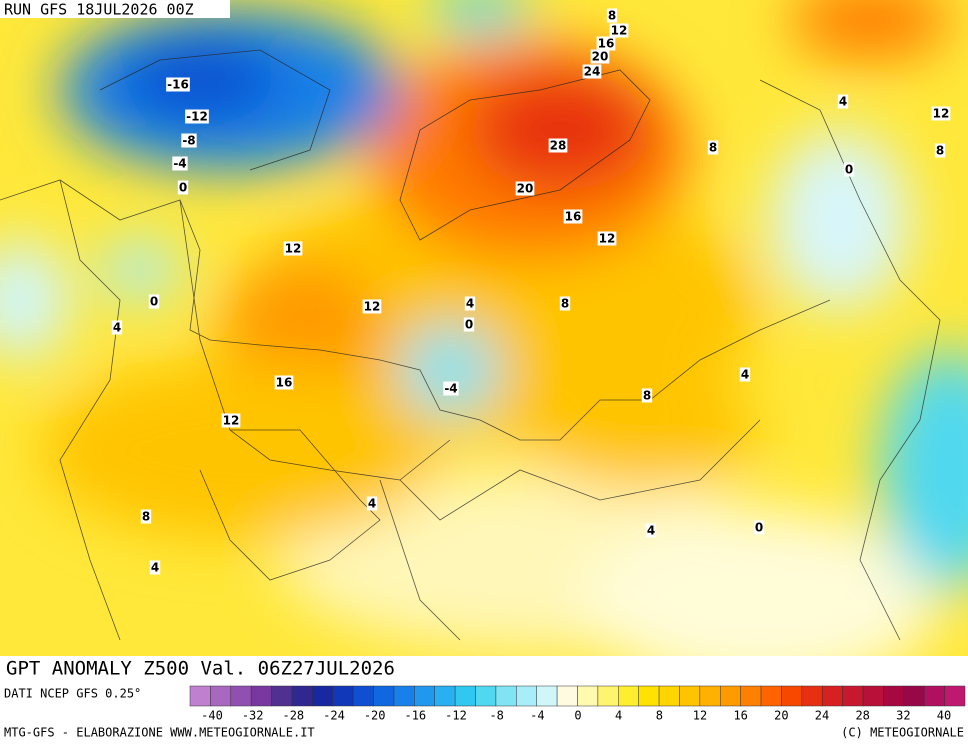 Image resolution: width=968 pixels, height=745 pixels. What do you see at coordinates (822, 716) in the screenshot?
I see `colorbar-tick-label: 24` at bounding box center [822, 716].